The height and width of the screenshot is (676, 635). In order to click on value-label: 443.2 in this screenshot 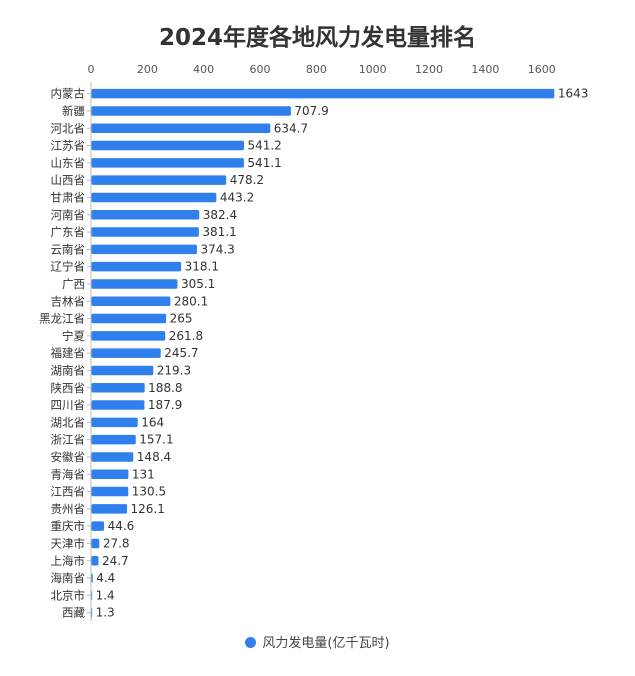, I will do `click(237, 197)`.